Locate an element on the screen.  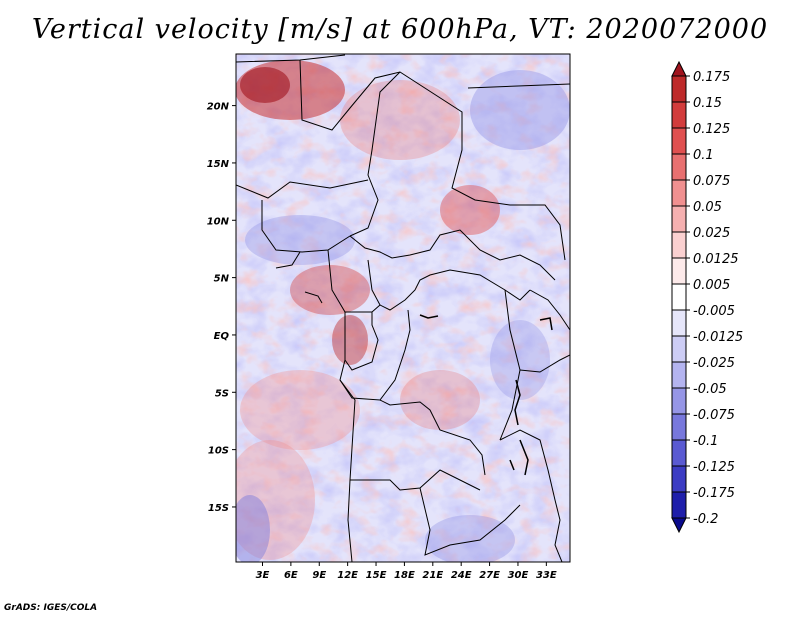
colorbar-label: 0.1 is located at coordinates (703, 155).